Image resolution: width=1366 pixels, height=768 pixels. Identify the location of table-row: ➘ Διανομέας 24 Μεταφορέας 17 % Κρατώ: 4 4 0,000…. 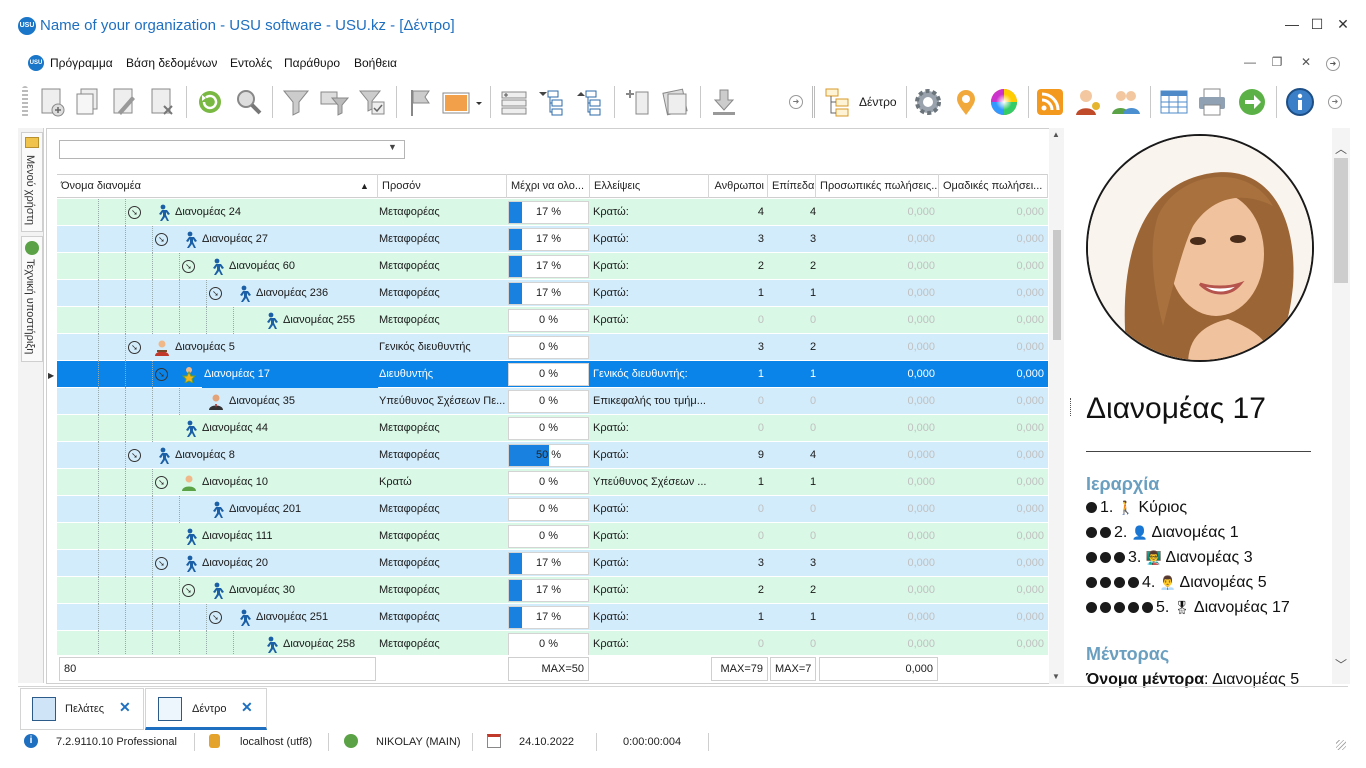
(552, 212).